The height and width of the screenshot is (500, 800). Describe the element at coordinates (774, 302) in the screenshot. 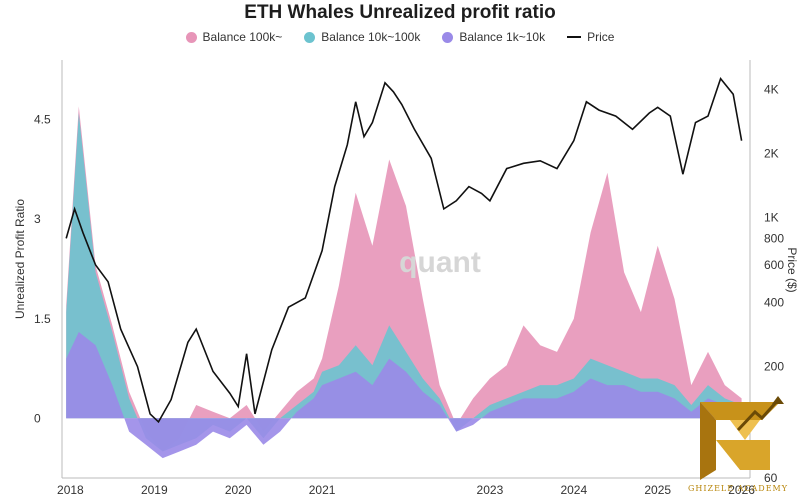

I see `y2-tick-label: 400` at that location.